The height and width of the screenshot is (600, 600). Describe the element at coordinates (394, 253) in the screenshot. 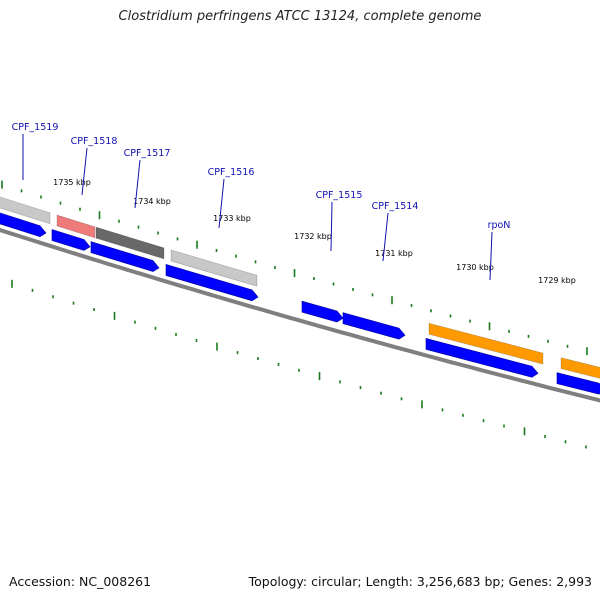

I see `kbp-label: 1731 kbp` at that location.